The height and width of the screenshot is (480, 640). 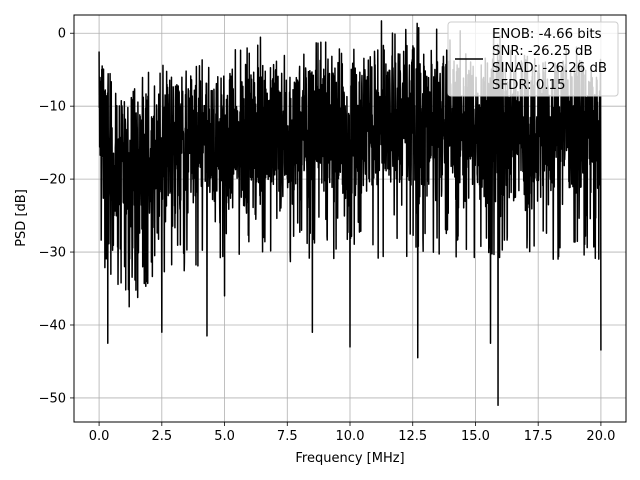 What do you see at coordinates (52, 107) in the screenshot?
I see `y-tick-label: −10` at bounding box center [52, 107].